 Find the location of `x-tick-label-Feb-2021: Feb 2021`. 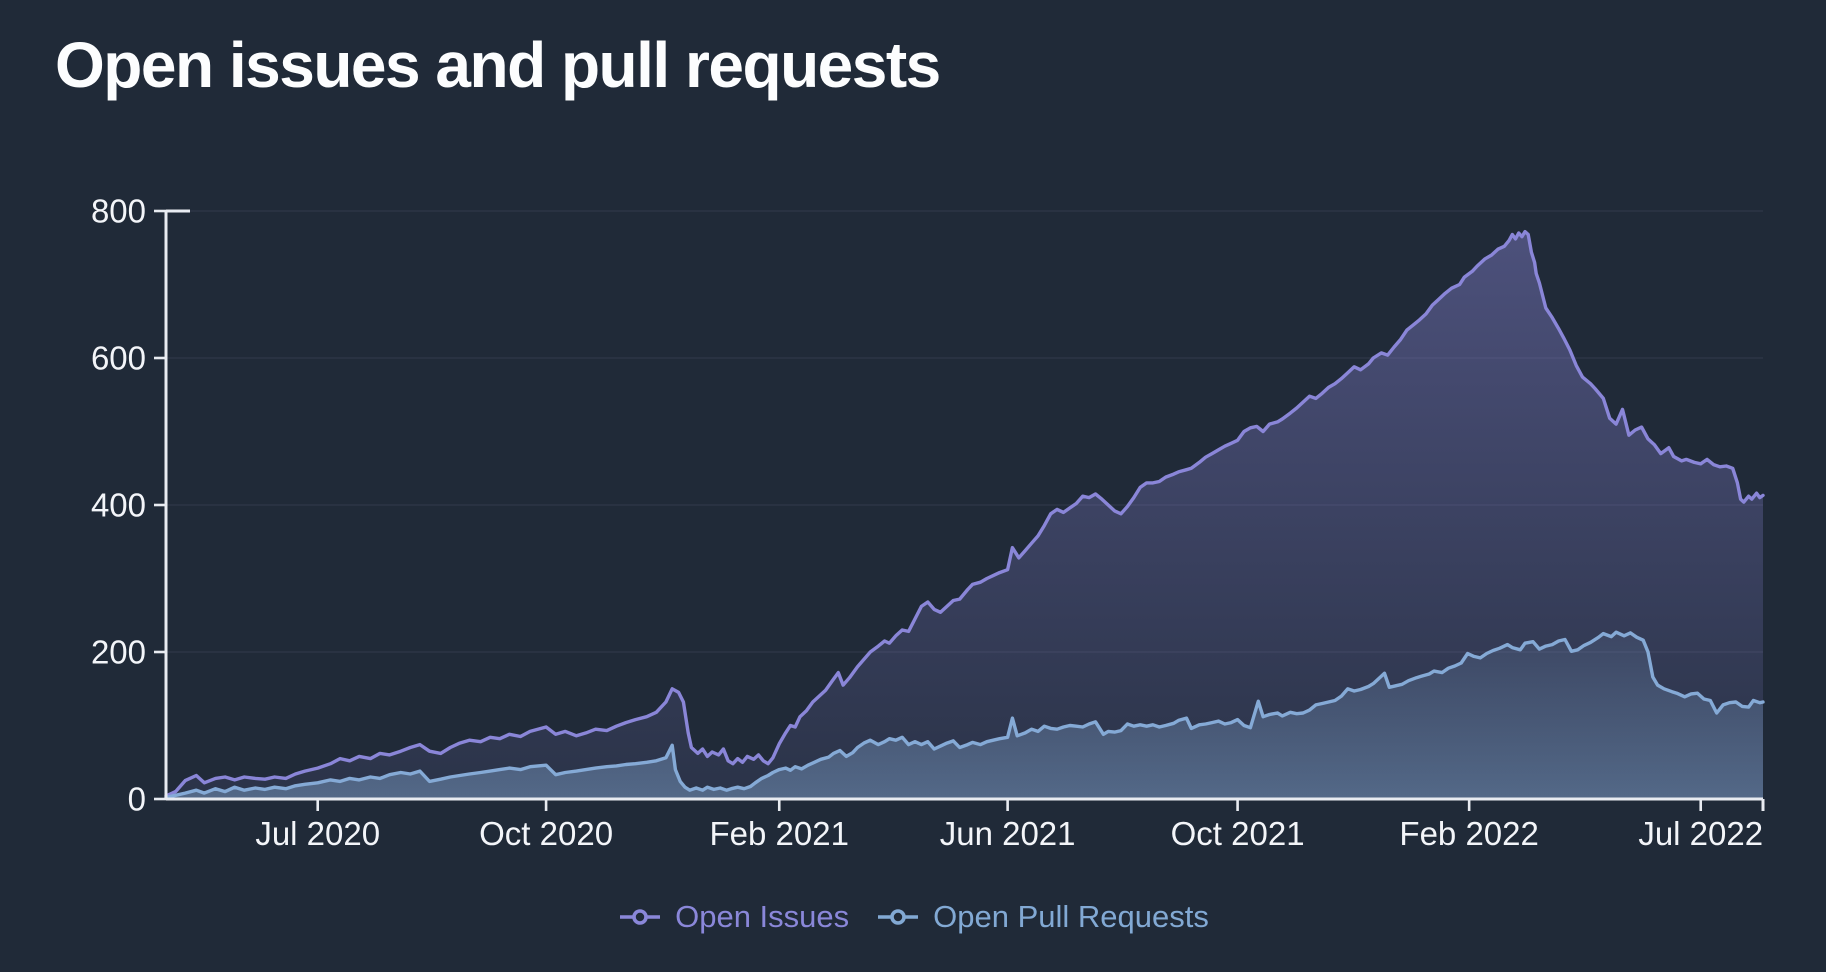

x-tick-label-Feb-2021: Feb 2021 is located at coordinates (779, 833).